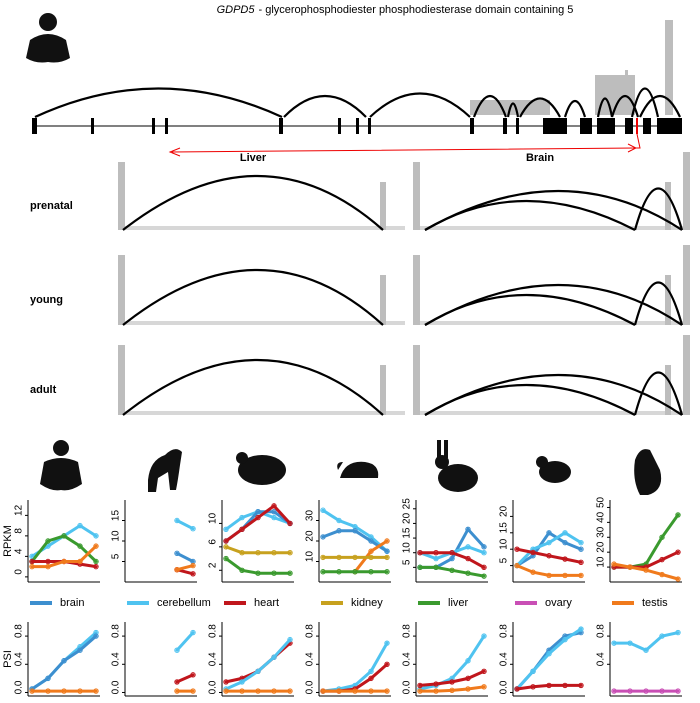 This screenshot has width=700, height=703. What do you see at coordinates (8, 541) in the screenshot?
I see `y-axis-label: RPKM` at bounding box center [8, 541].